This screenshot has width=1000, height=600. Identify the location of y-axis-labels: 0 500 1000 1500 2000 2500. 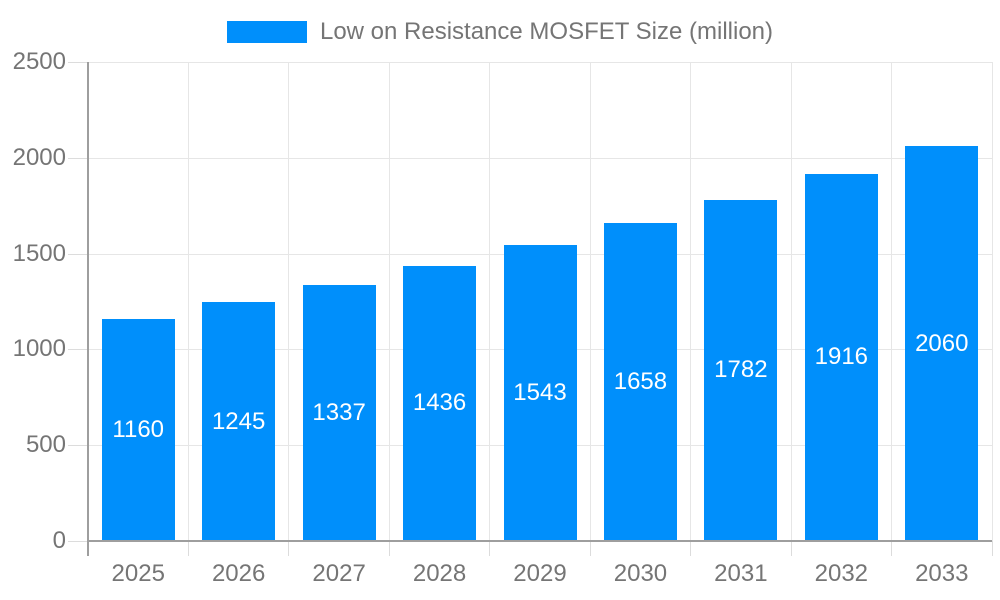
(33, 300).